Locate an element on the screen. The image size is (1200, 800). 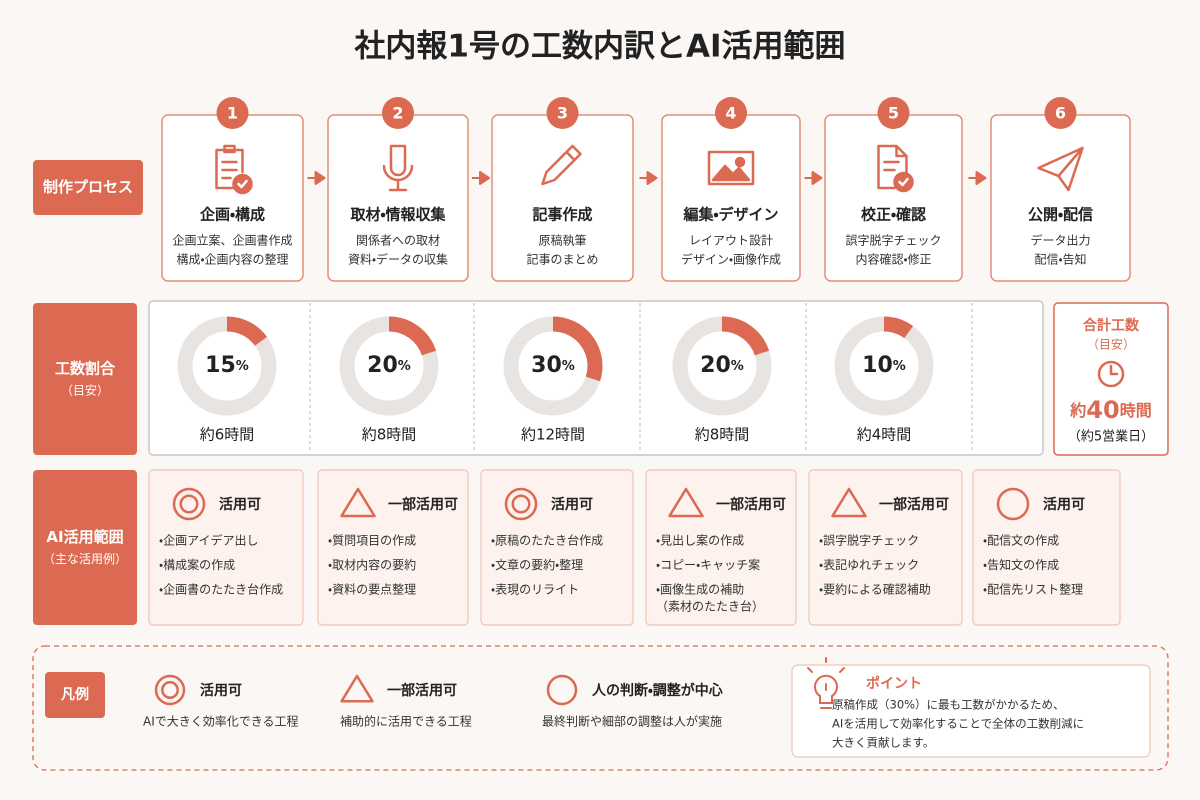
legend-description: 最終判断や細部の調整は人が実施 is located at coordinates (632, 721).